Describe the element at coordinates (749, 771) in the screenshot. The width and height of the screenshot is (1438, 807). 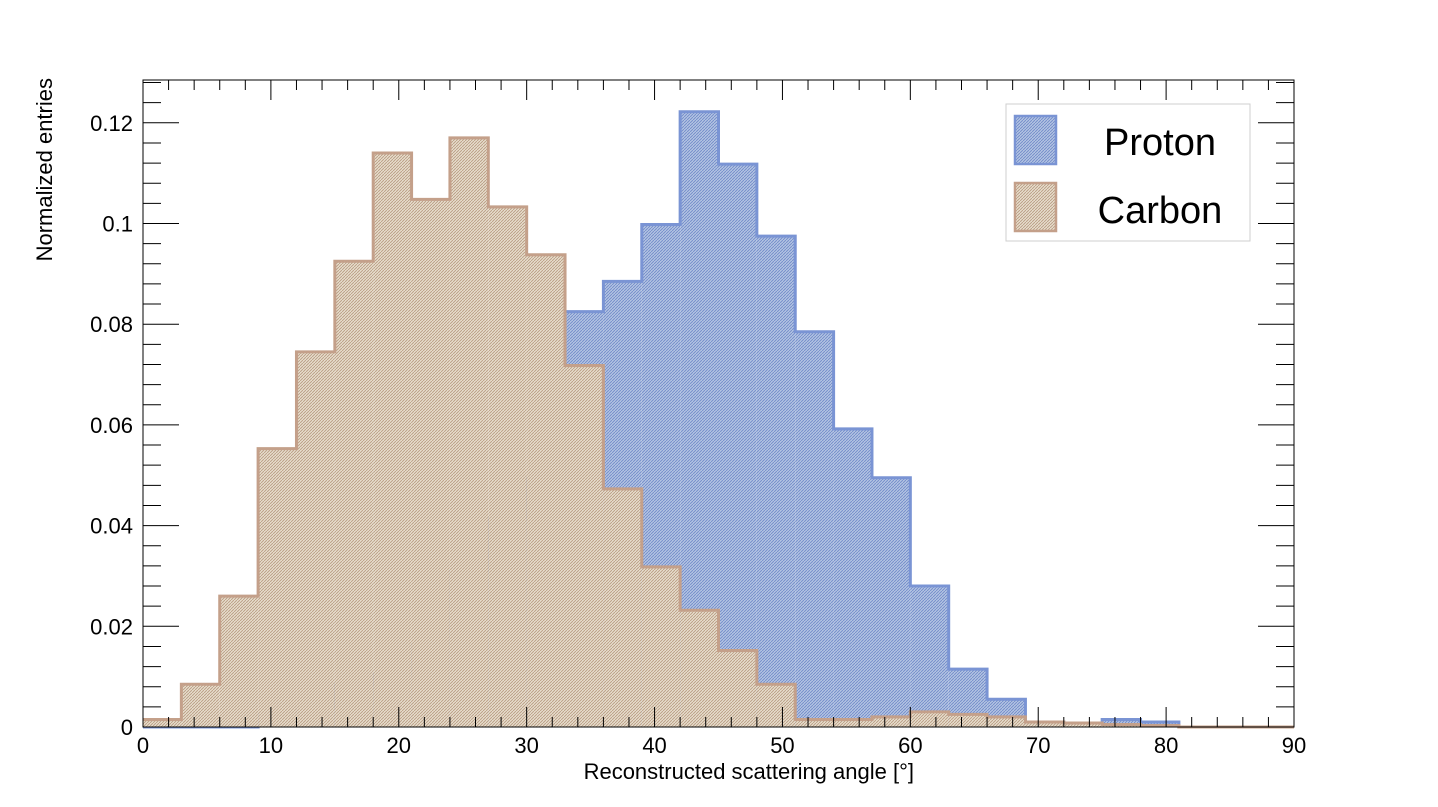
I see `x-axis-title: Reconstructed scattering angle [°]` at that location.